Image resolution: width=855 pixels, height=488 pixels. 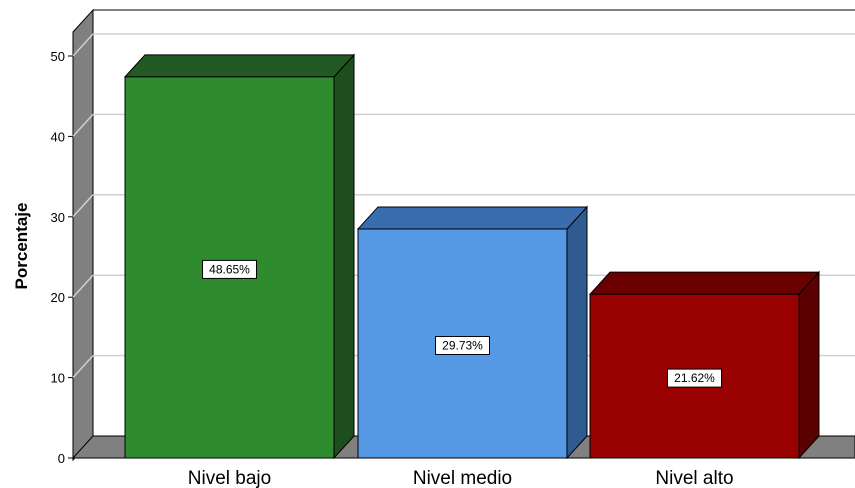 I want to click on y-axis-label: Porcentaje, so click(x=21, y=246).